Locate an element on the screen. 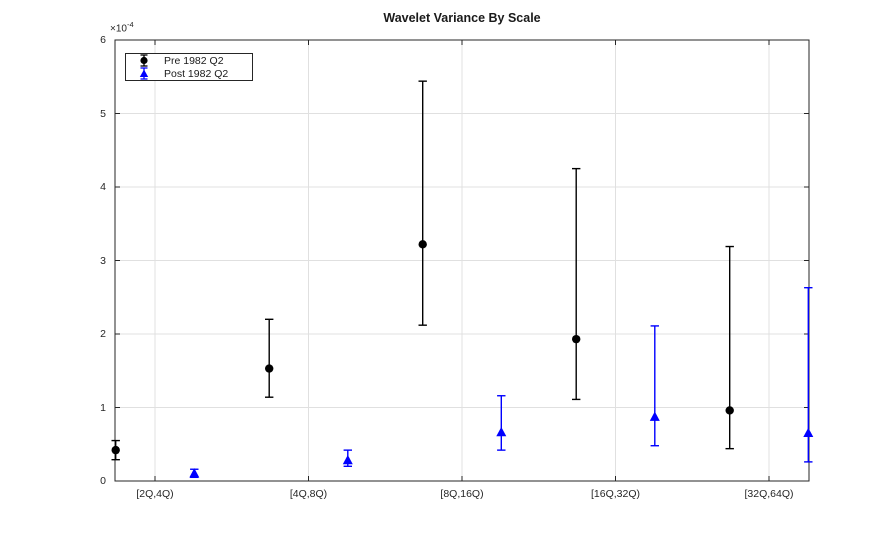 The image size is (895, 540). y-axis-tick-label: 4 is located at coordinates (103, 187).